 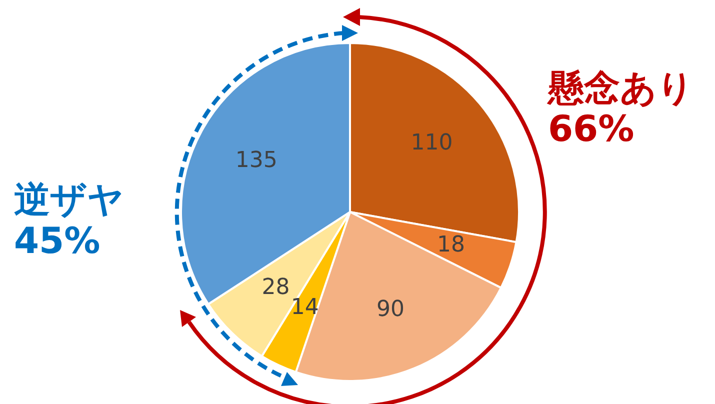 What do you see at coordinates (69, 221) in the screenshot?
I see `text: 逆ザヤ 45%` at bounding box center [69, 221].